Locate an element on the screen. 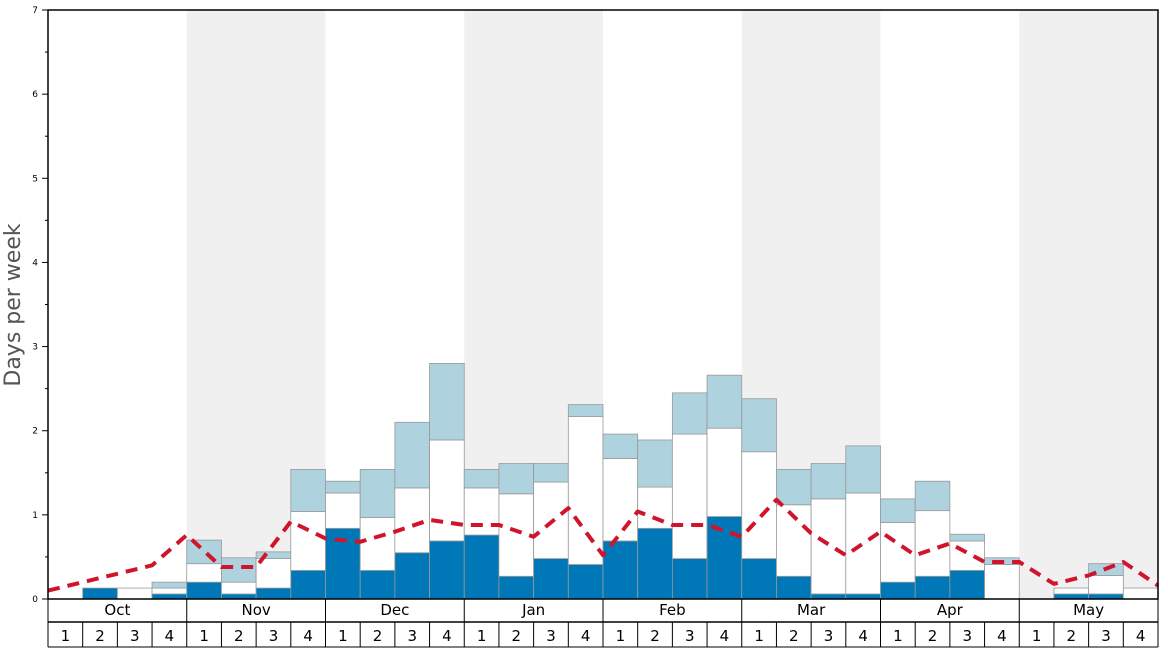  y-tick-label: 0 is located at coordinates (35, 600).